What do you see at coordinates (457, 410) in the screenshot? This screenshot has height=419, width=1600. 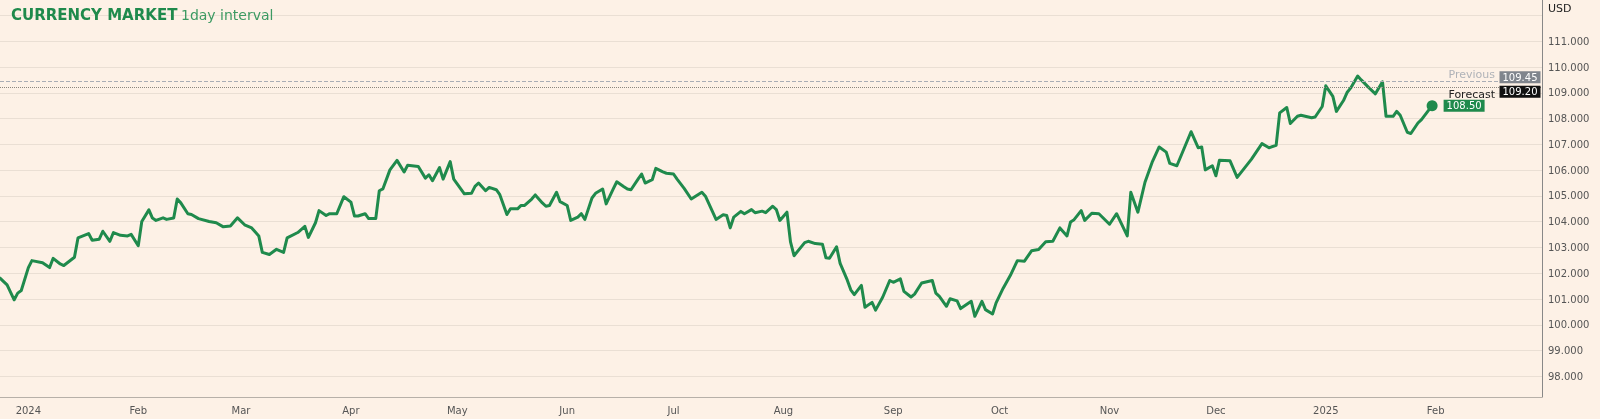 I see `x-tick-label: May` at bounding box center [457, 410].